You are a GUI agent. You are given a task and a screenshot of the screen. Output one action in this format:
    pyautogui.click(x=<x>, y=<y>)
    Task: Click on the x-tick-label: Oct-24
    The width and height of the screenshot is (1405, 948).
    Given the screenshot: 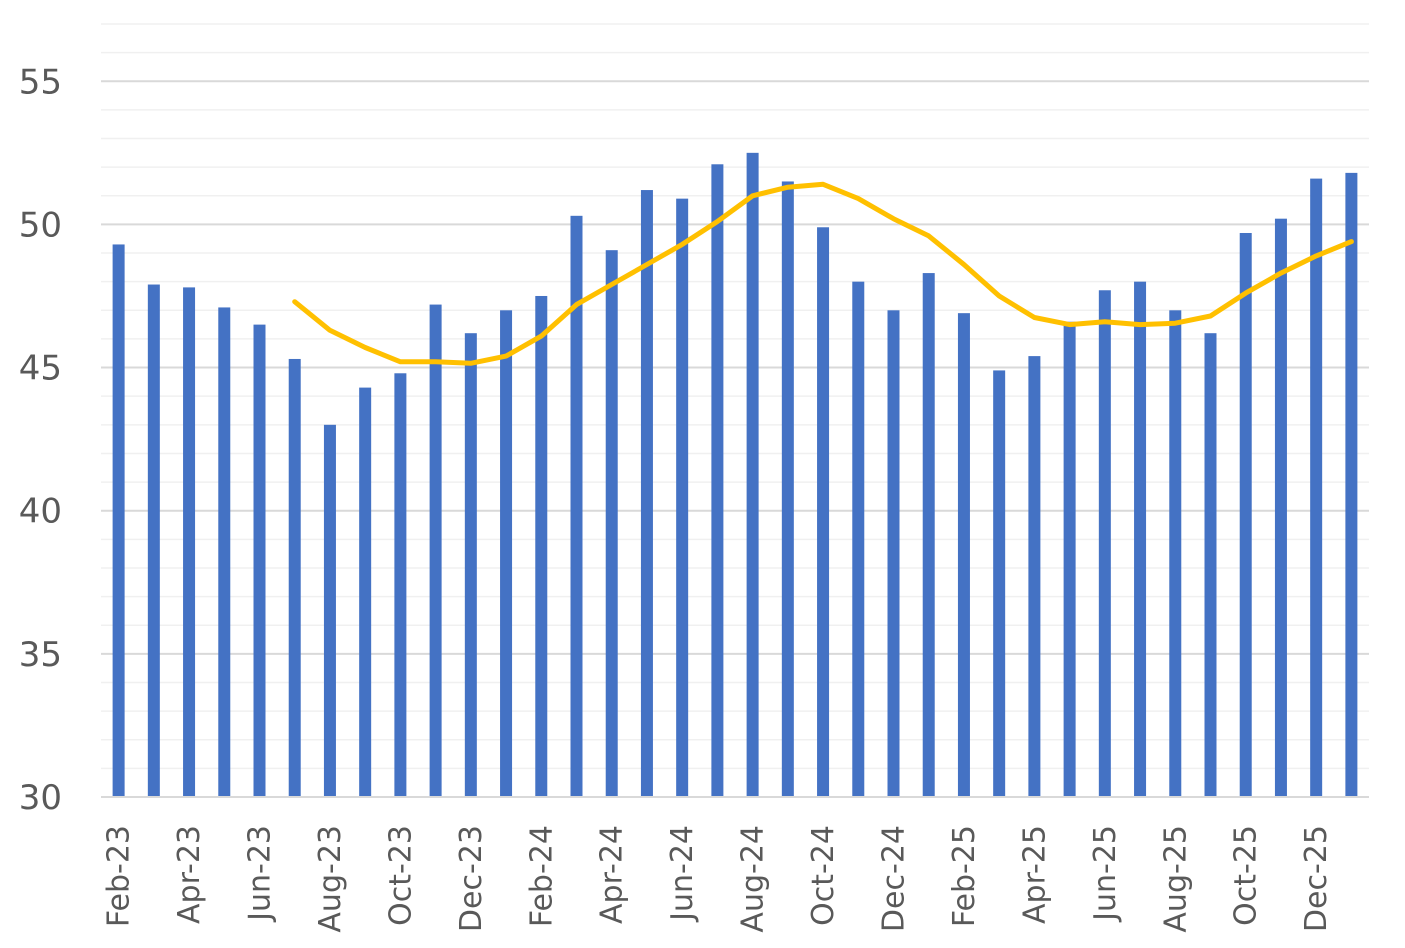 What is the action you would take?
    pyautogui.click(x=823, y=875)
    